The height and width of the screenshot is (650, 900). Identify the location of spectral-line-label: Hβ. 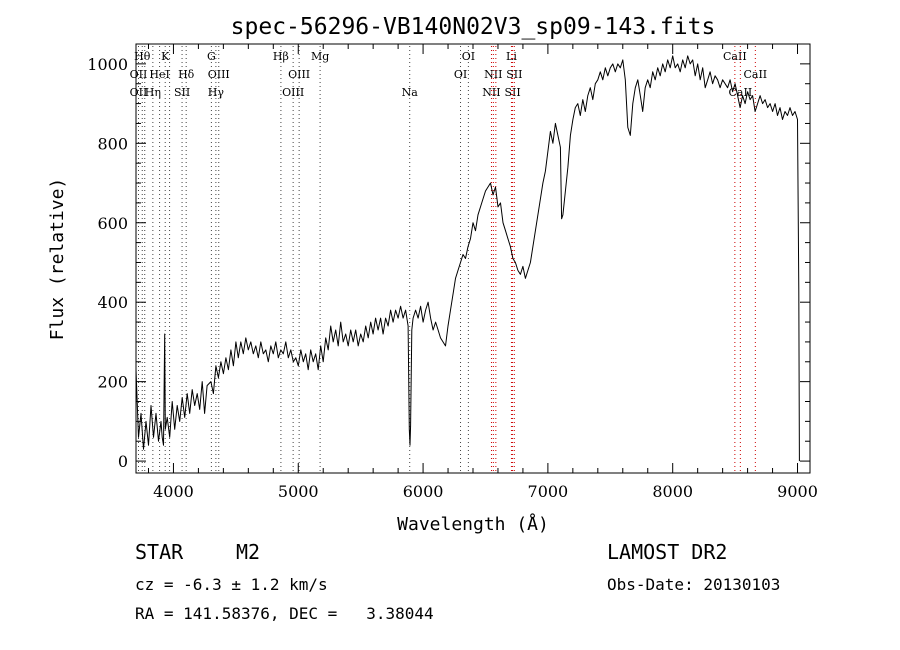
(281, 56).